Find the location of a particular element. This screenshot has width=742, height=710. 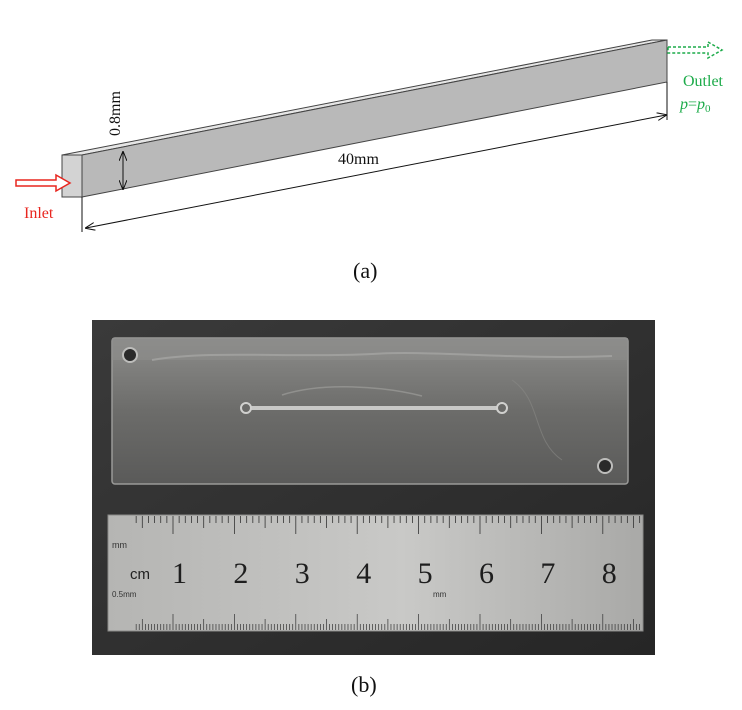

steel-ruler: mm cm 0.5mm mm 1 2 3 4 5 6 7 8 is located at coordinates (375, 573).